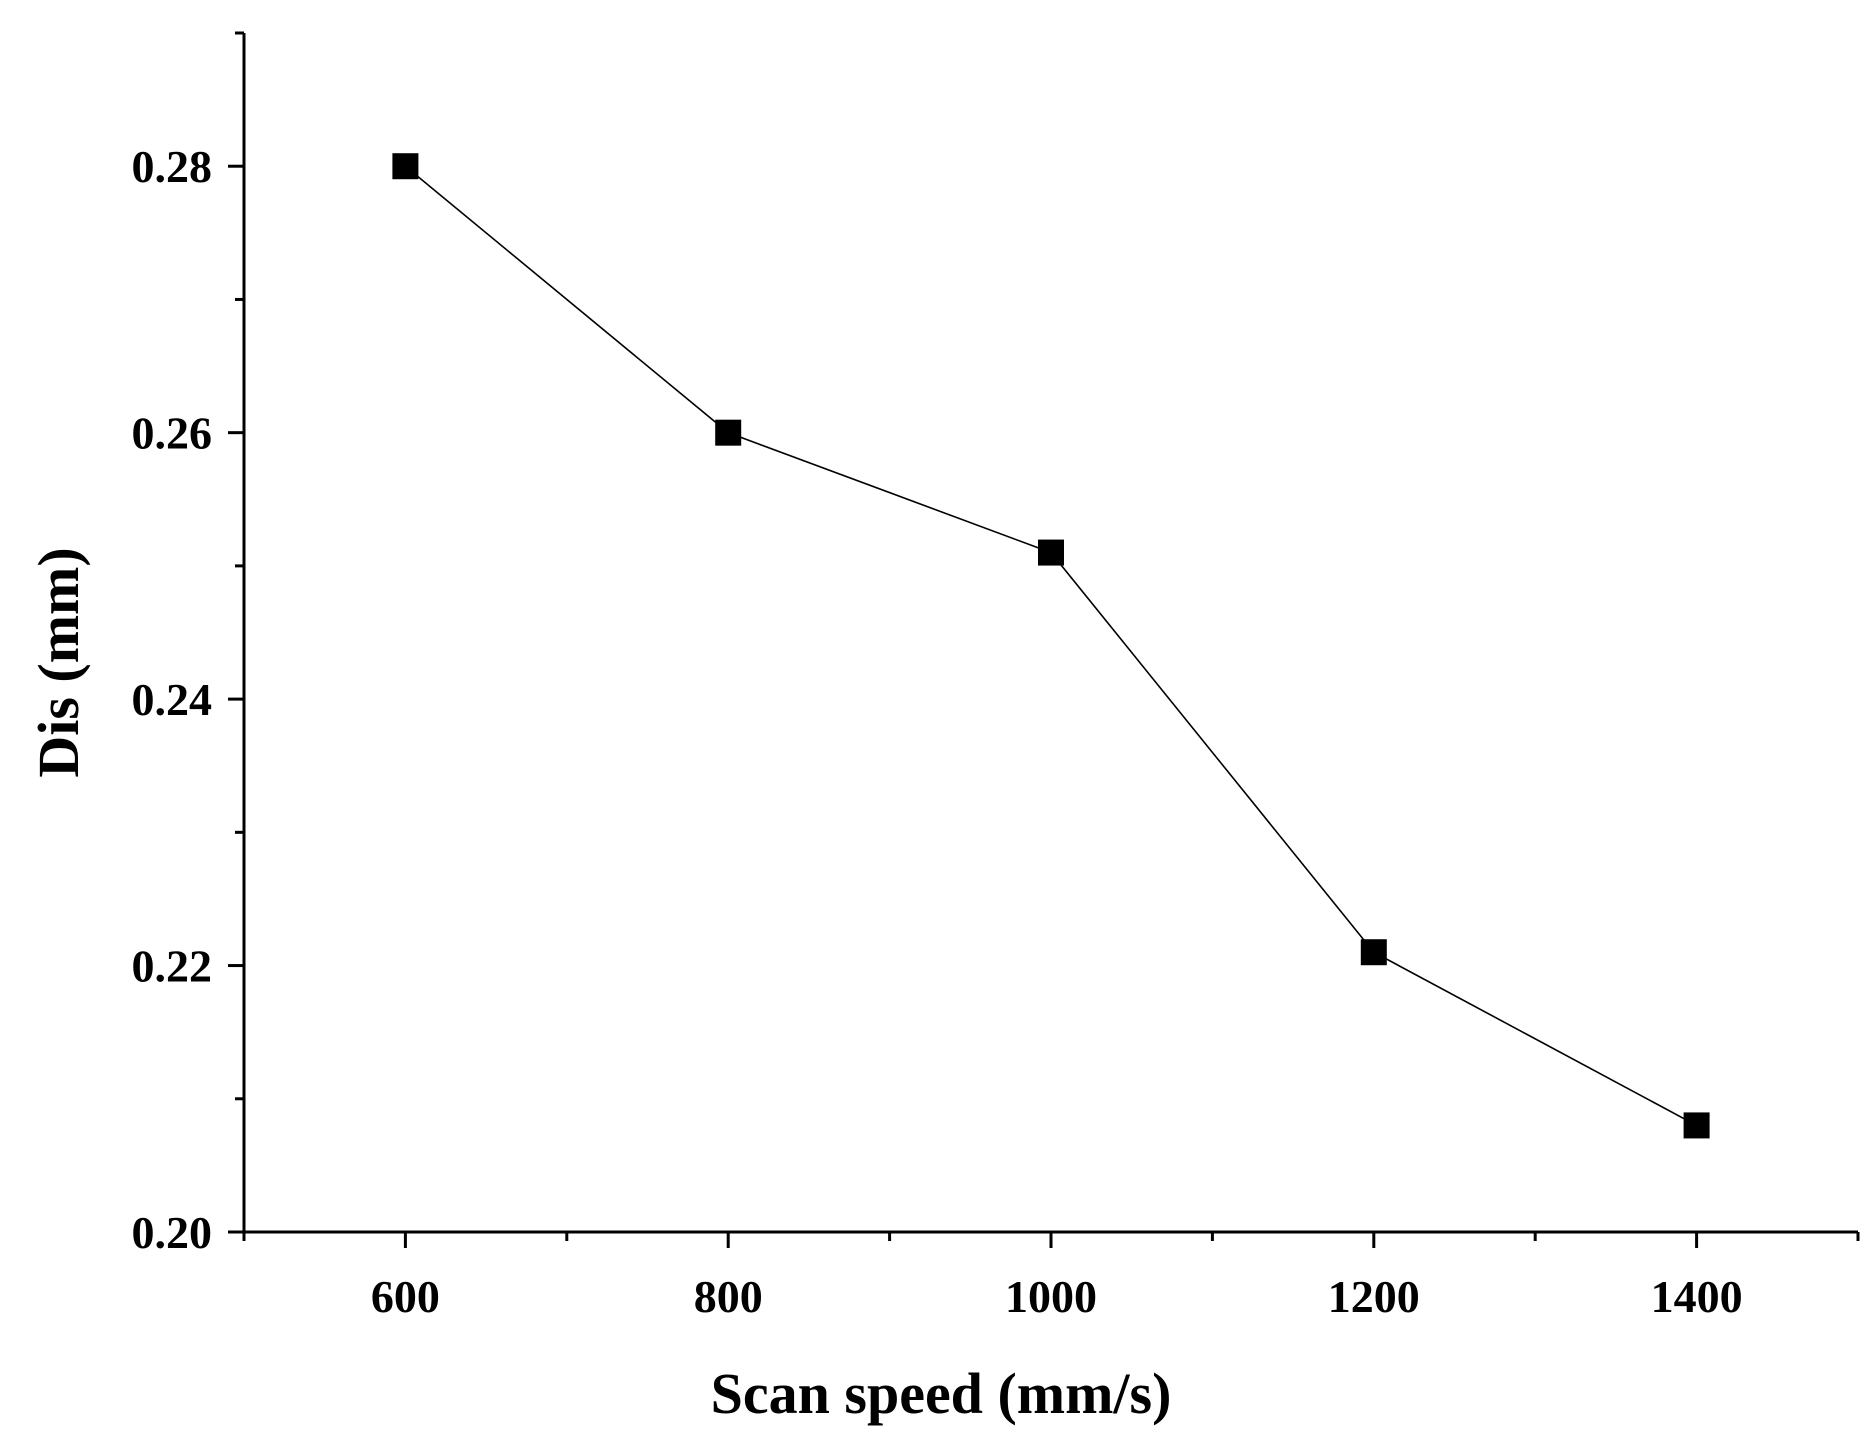 The width and height of the screenshot is (1874, 1438). Describe the element at coordinates (172, 433) in the screenshot. I see `y-tick-label: 0.26` at that location.